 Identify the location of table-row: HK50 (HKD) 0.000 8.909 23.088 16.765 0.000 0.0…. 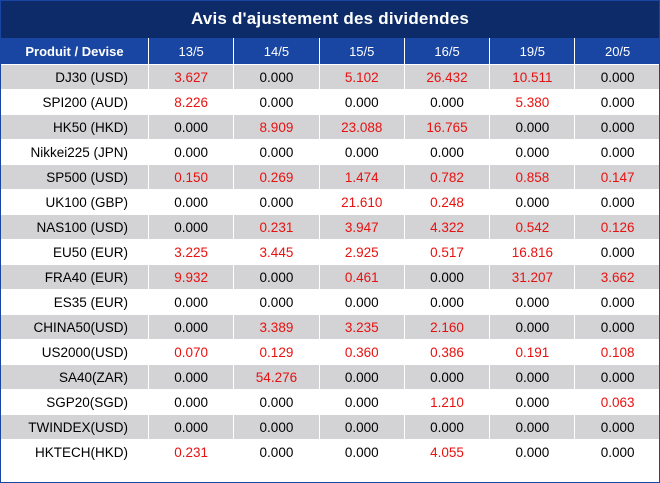
(330, 127).